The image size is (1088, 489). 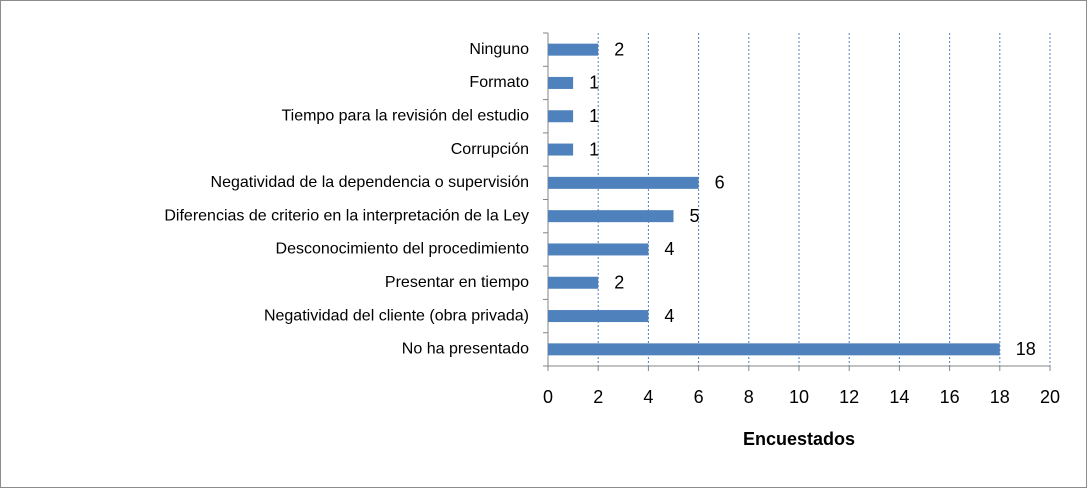 I want to click on x-tick-label: 10, so click(x=799, y=397).